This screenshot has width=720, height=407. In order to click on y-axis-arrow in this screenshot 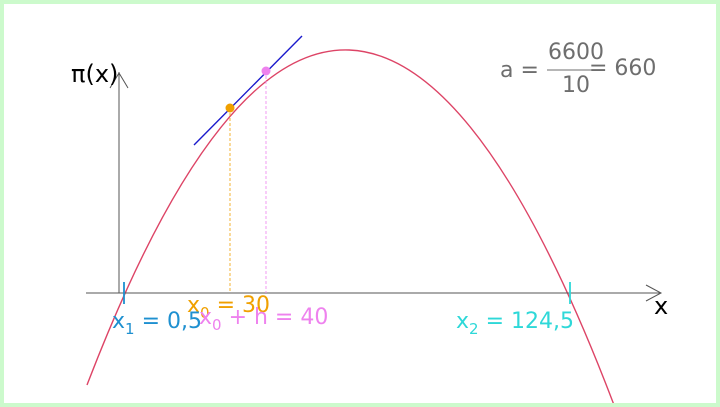, I will do `click(119, 80)`.